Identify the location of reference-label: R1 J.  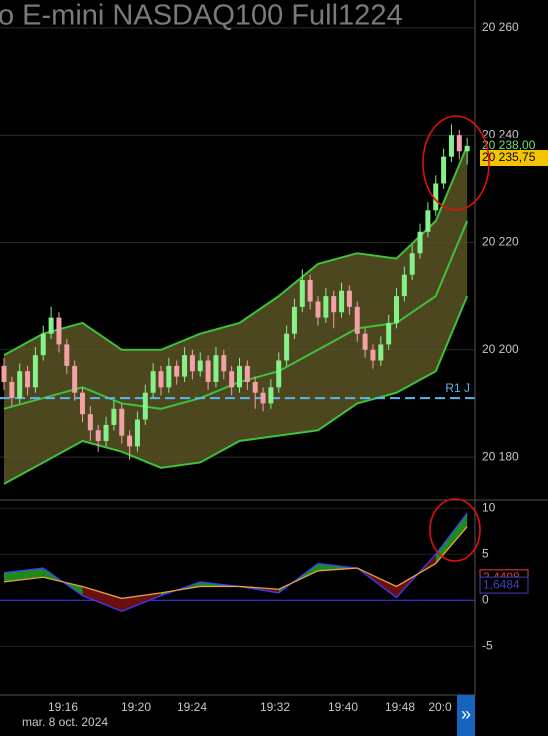
(457, 388).